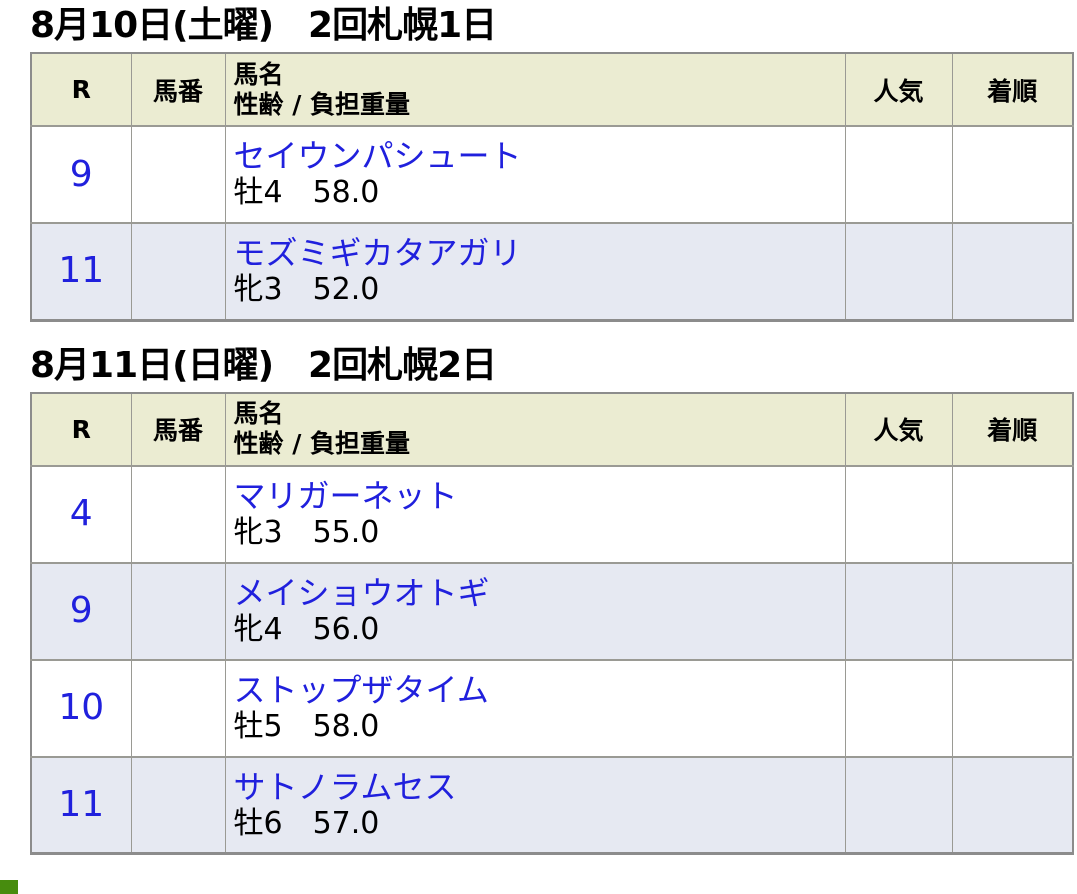 The image size is (1077, 894). I want to click on table-row: 11 モズミギカタアガリ 牝3 52.0, so click(552, 272).